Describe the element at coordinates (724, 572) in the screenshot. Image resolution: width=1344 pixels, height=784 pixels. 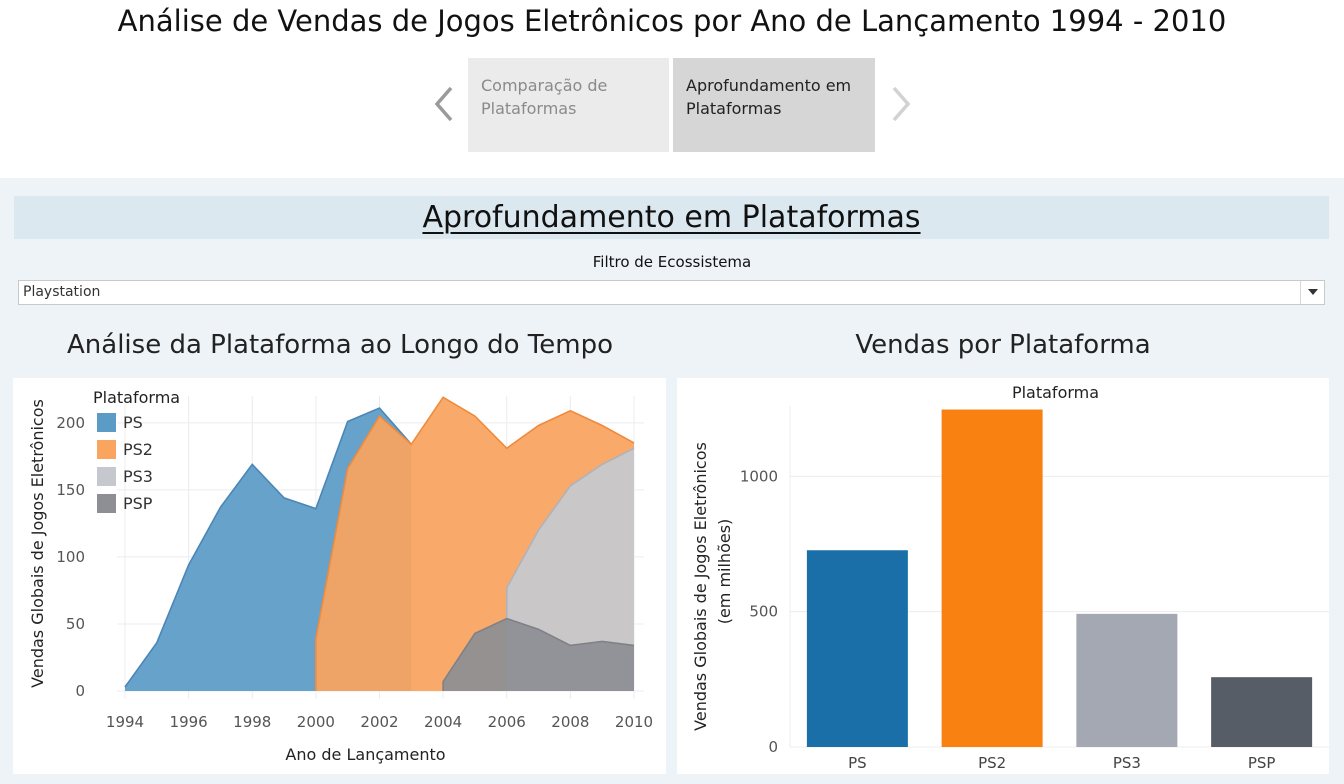
I see `y-axis-subtitle: (em milhões)` at that location.